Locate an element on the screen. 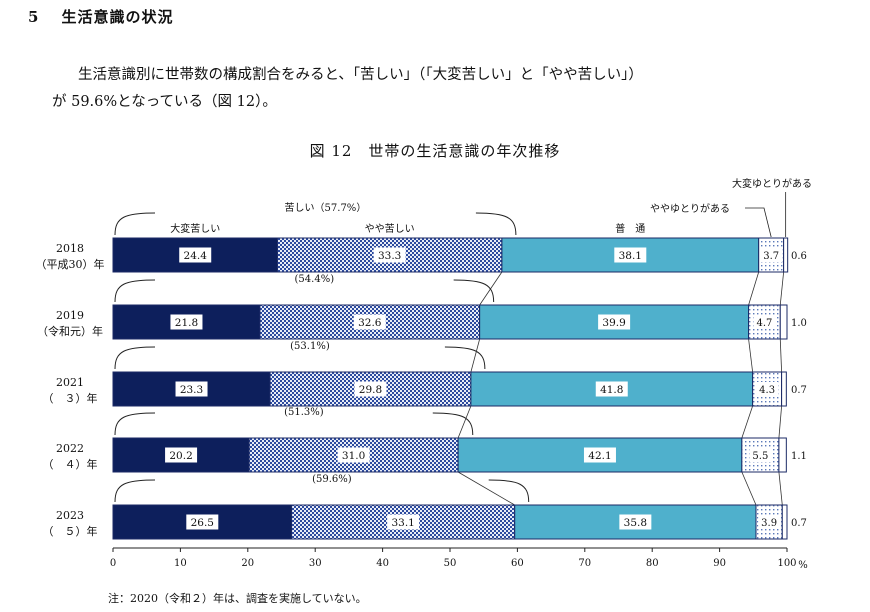  x-axis-unit: % is located at coordinates (803, 565).